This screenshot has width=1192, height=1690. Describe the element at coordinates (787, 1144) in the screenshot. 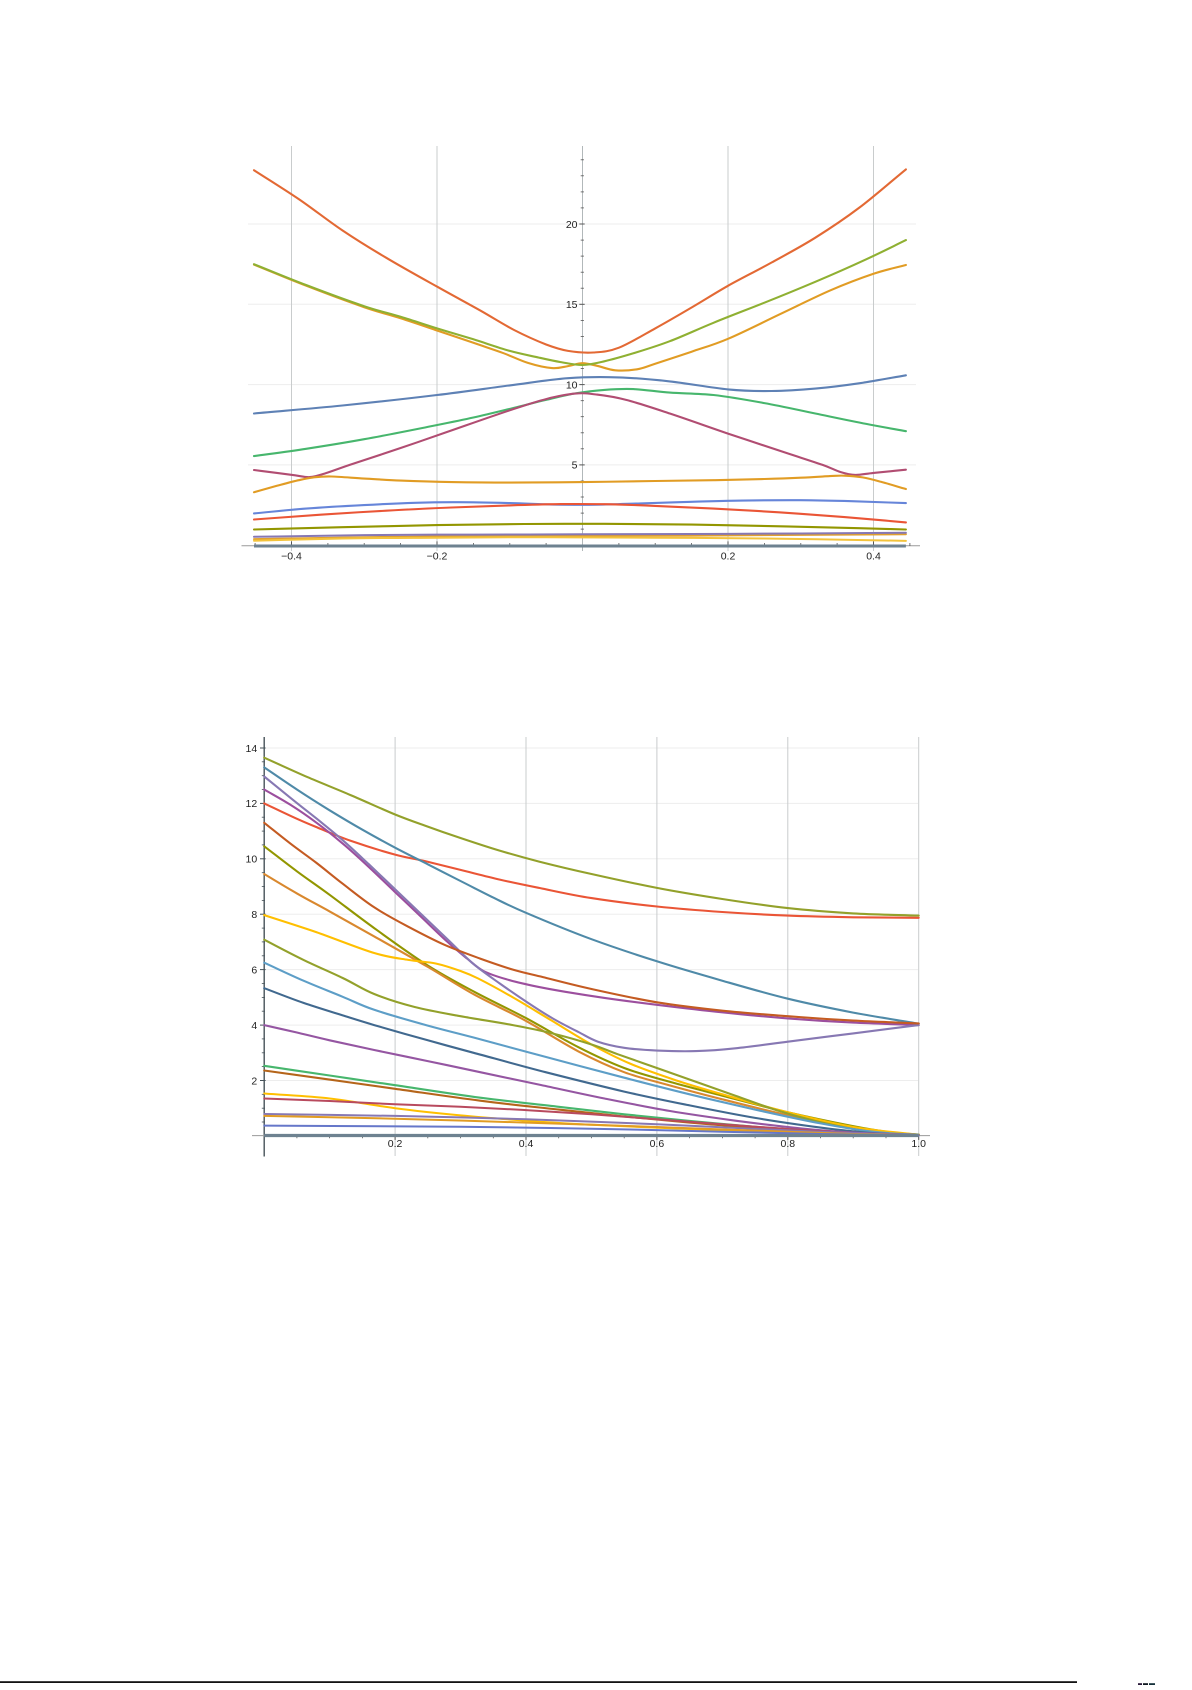

I see `svg-text: 0.8` at that location.